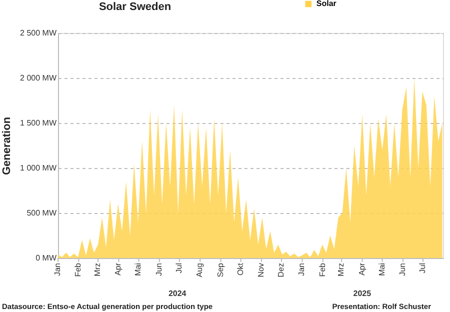  I want to click on x-tick-label: Sep, so click(220, 270).